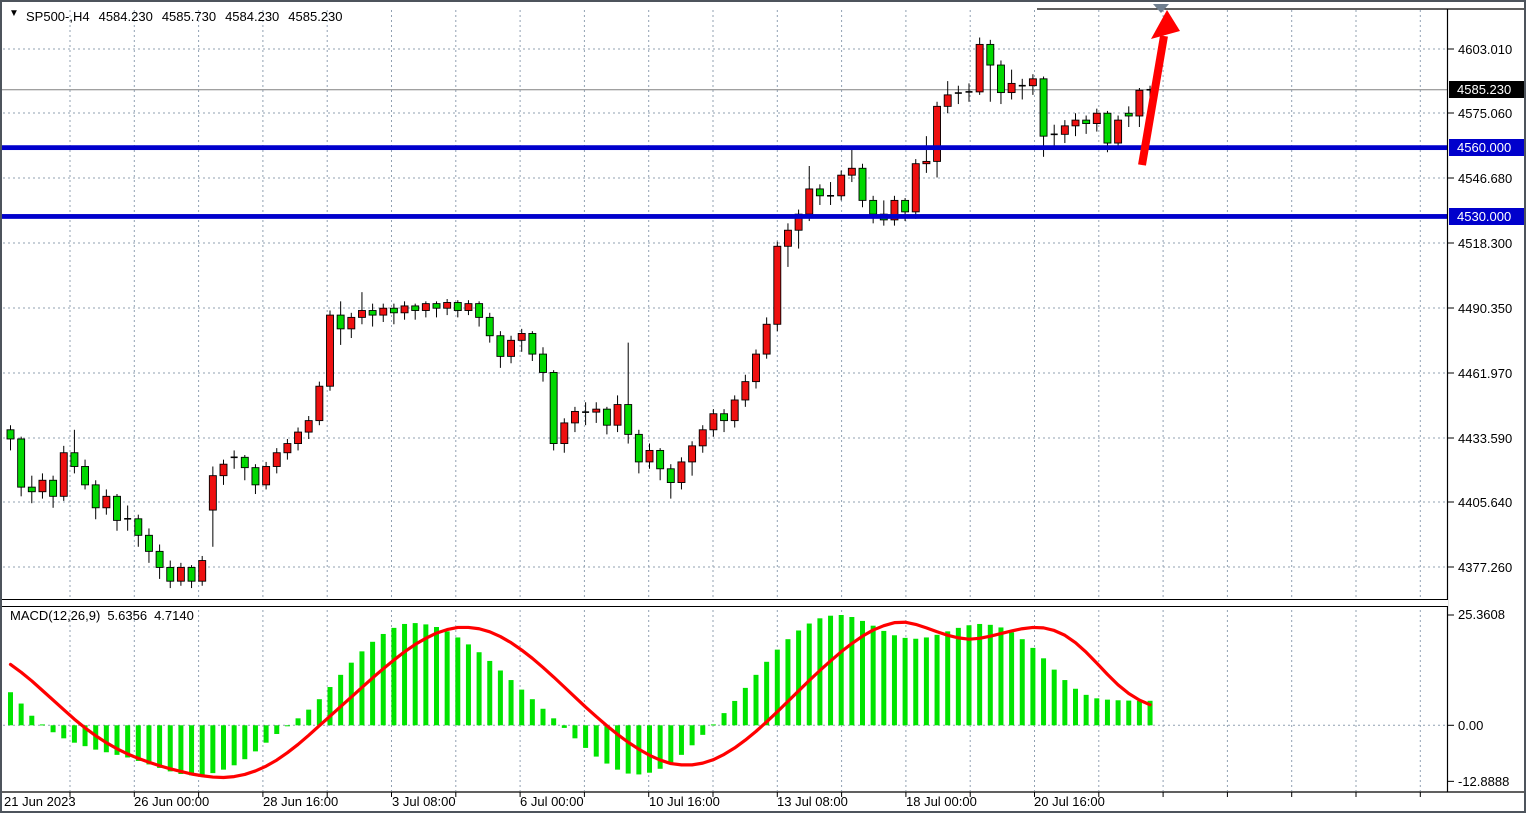  I want to click on macd-signal-line, so click(580, 700).